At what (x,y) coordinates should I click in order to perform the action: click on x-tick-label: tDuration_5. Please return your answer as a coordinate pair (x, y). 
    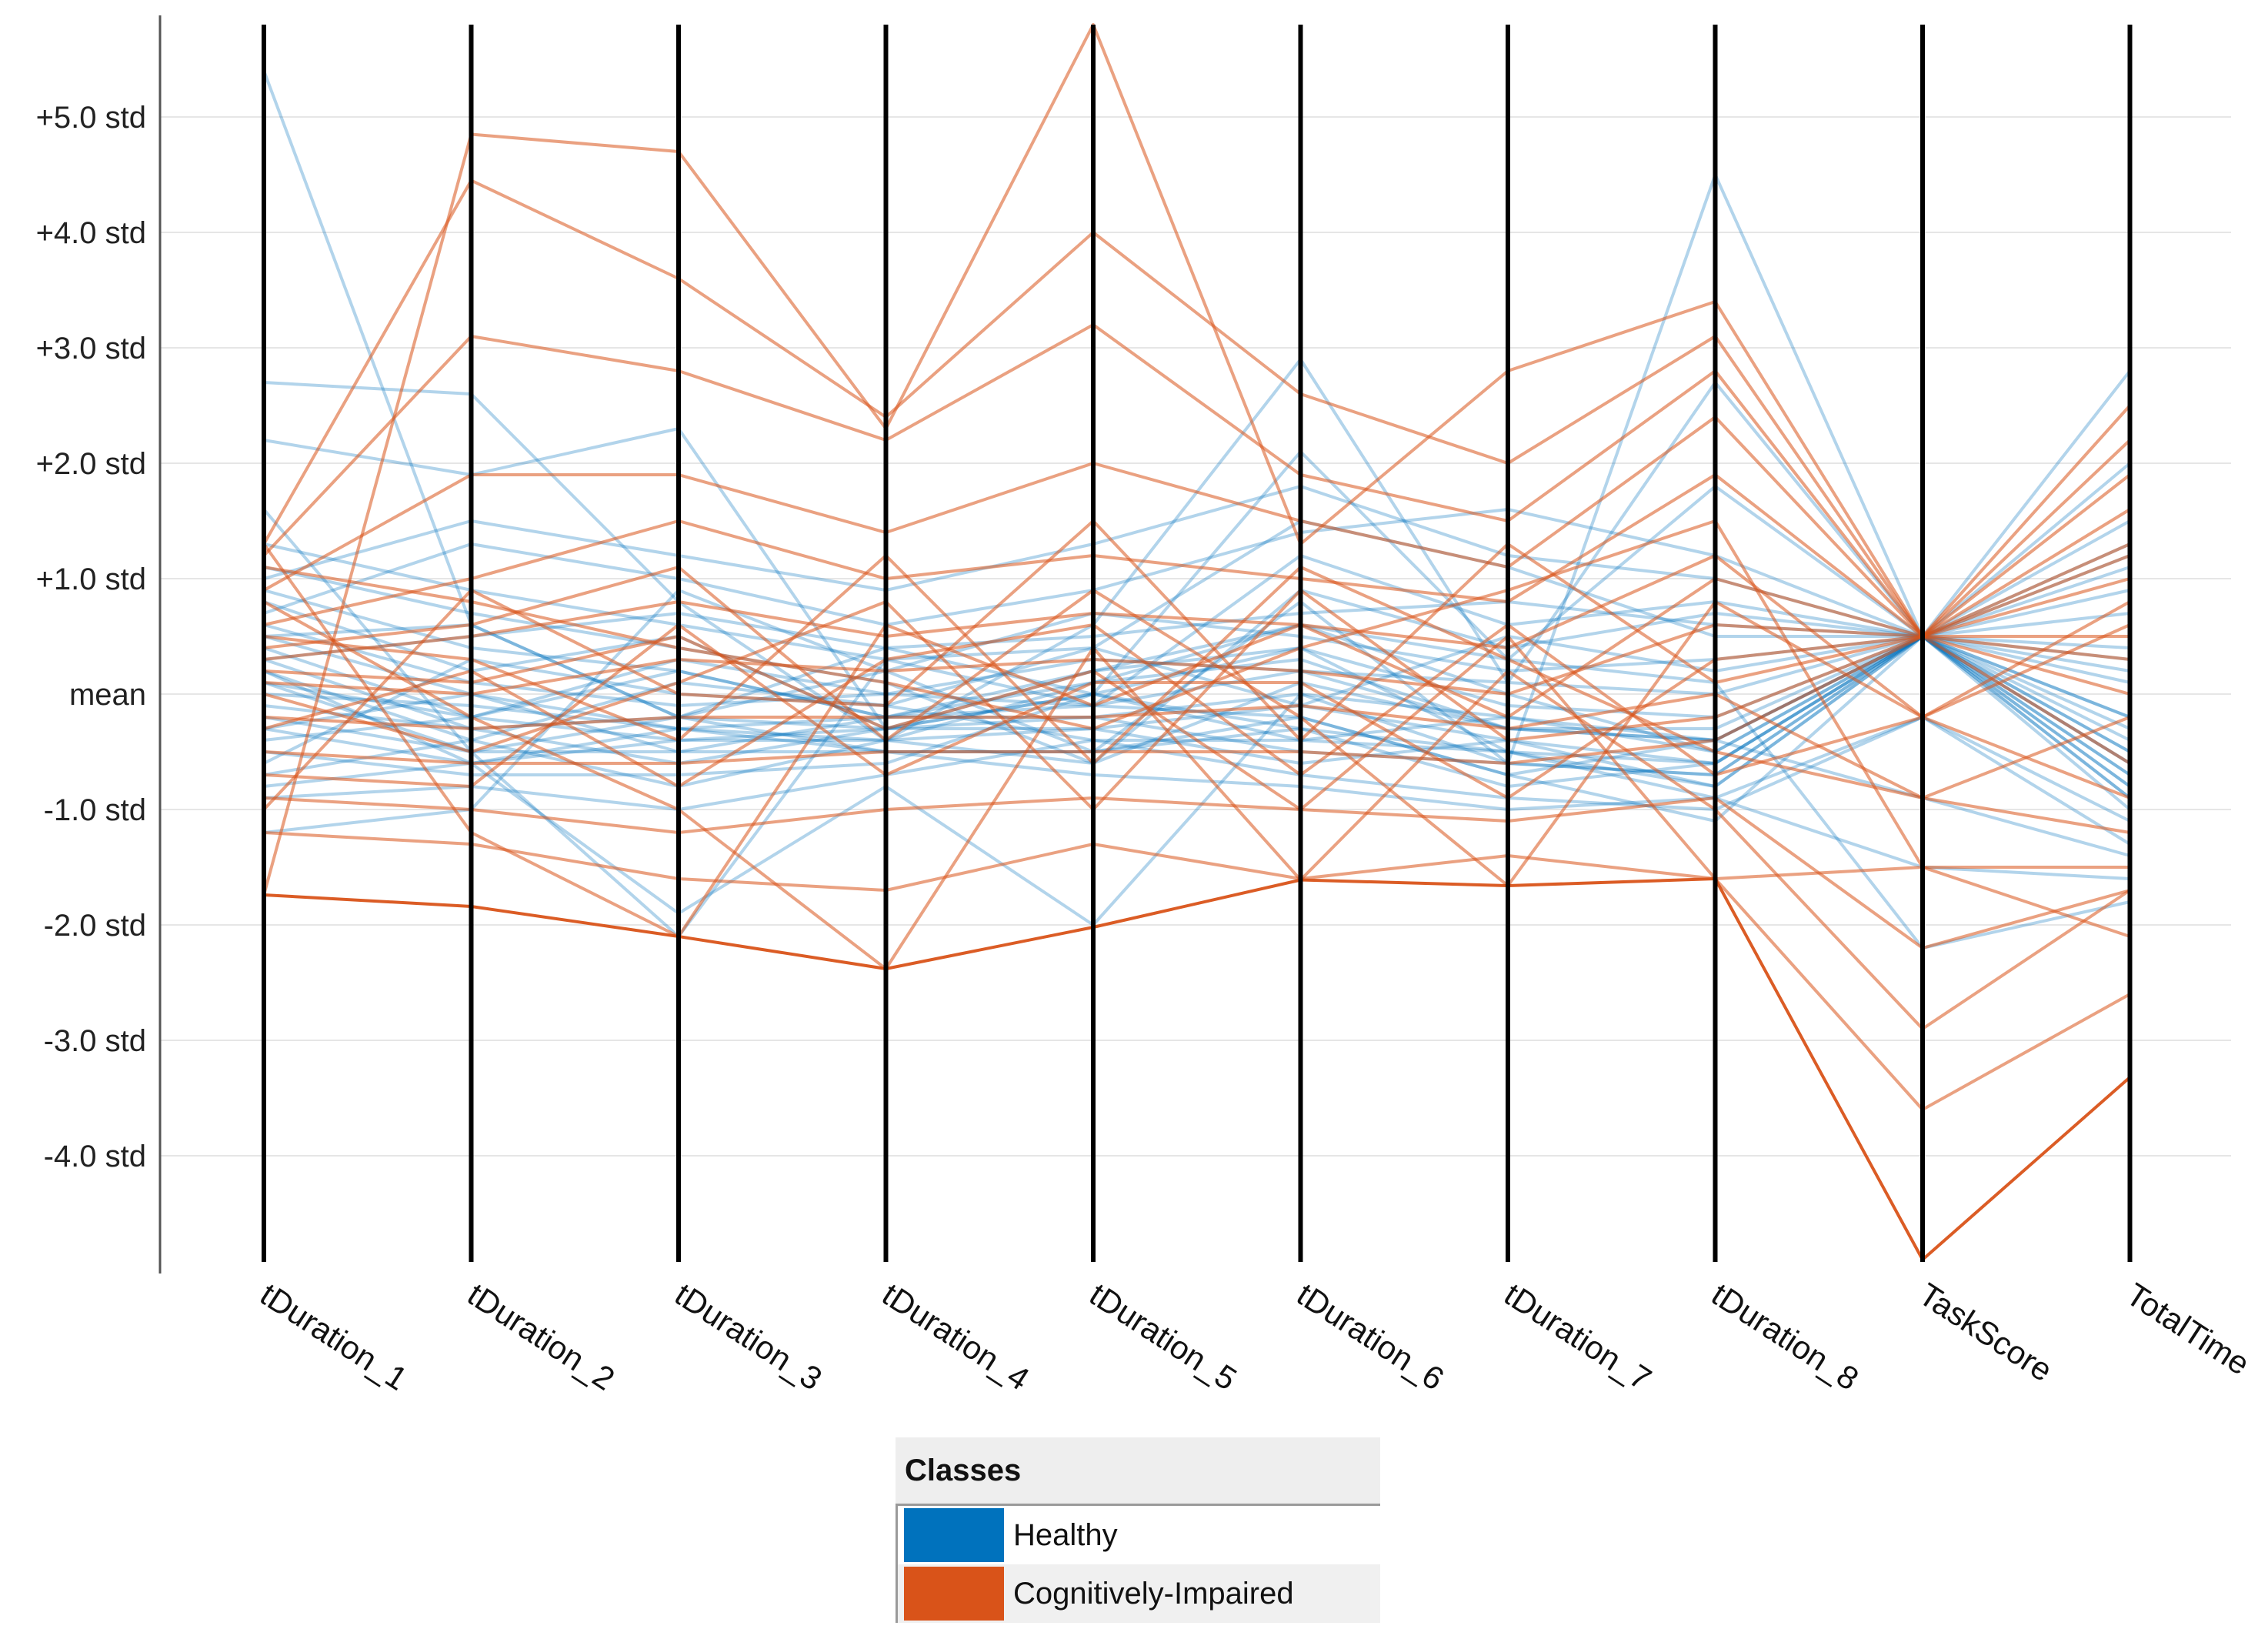
    Looking at the image, I should click on (1163, 1336).